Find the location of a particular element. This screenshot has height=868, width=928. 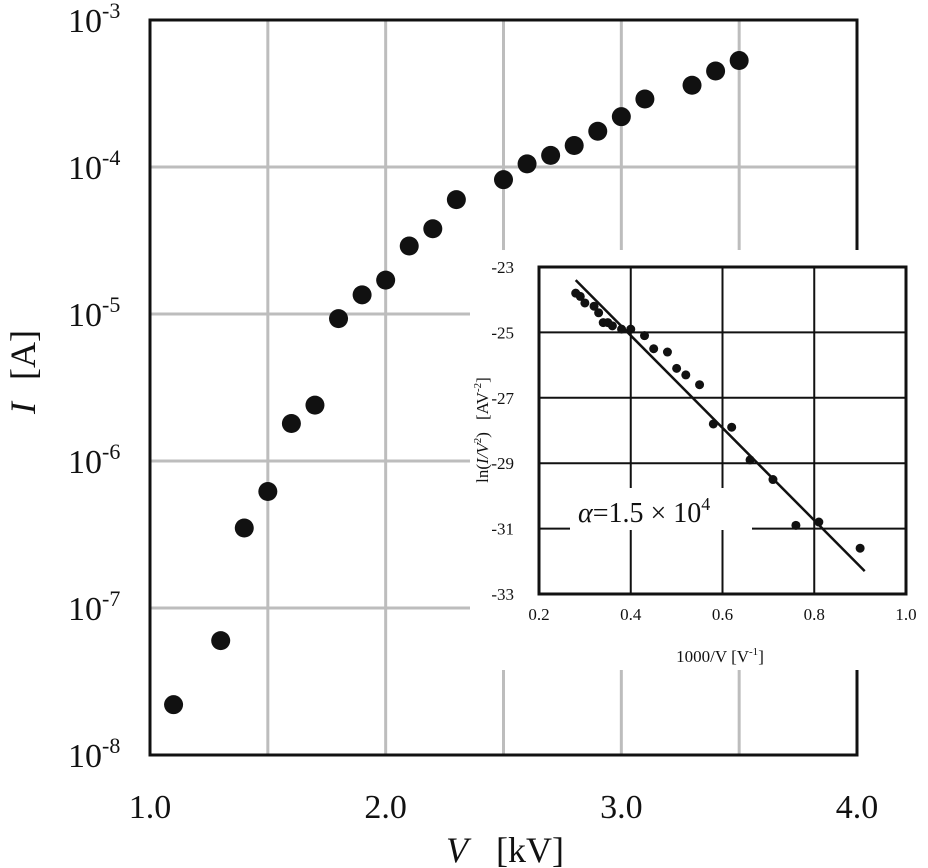

alpha-annotation: α=1.5 × 104 is located at coordinates (644, 511).